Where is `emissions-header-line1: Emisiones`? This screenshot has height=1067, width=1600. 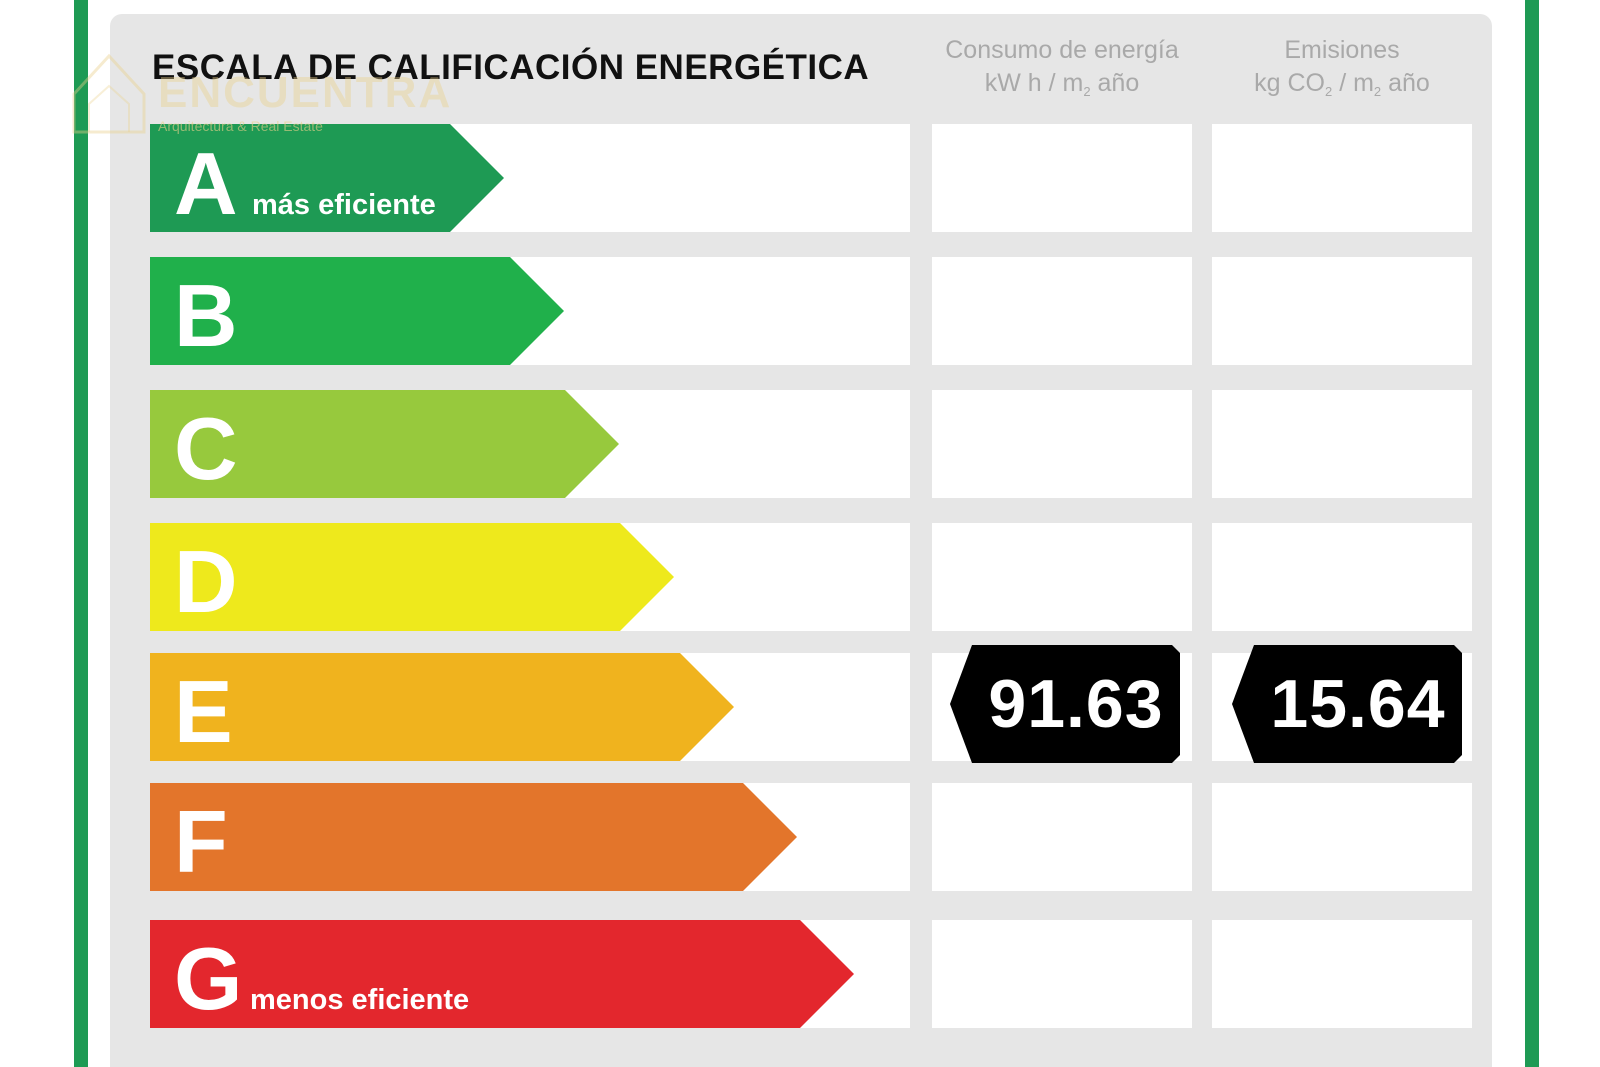
emissions-header-line1: Emisiones is located at coordinates (1342, 50).